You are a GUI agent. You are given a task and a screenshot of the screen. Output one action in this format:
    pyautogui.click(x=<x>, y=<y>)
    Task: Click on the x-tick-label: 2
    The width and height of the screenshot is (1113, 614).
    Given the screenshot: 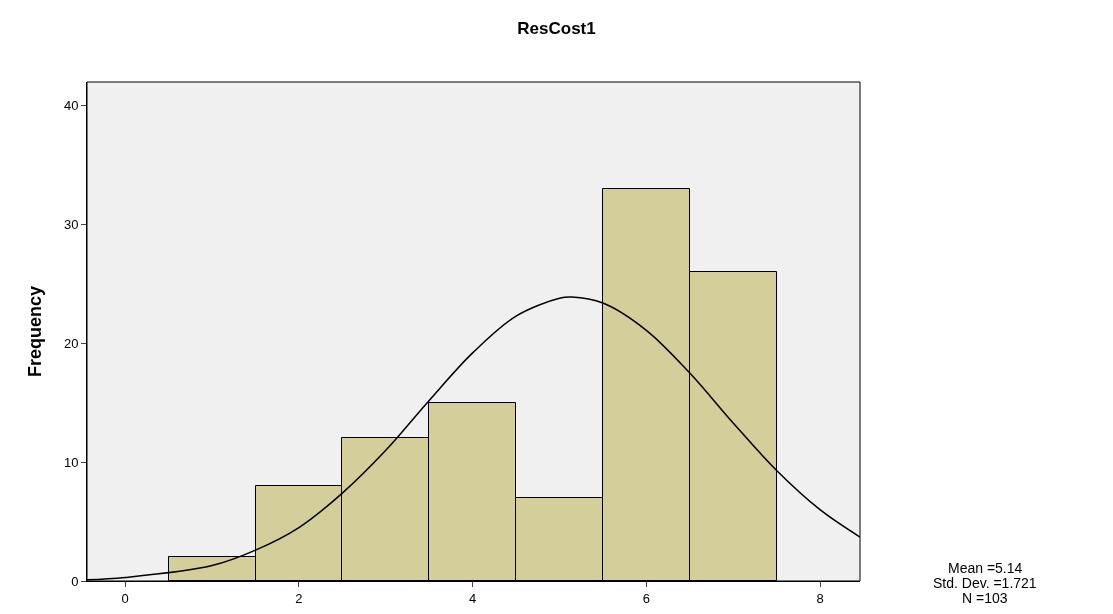 What is the action you would take?
    pyautogui.click(x=299, y=598)
    